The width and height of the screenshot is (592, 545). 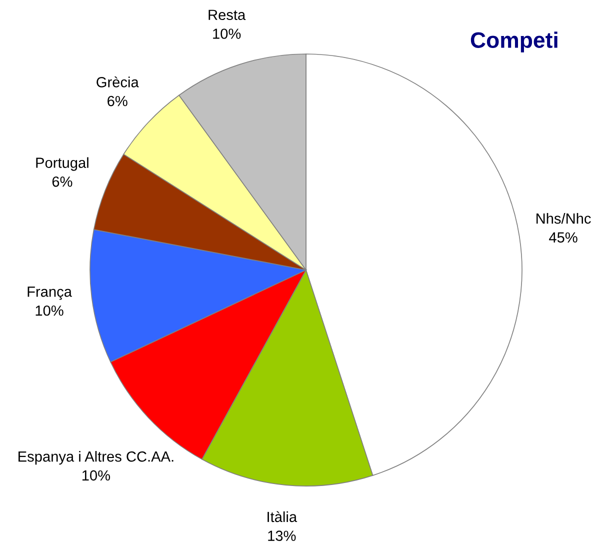 I want to click on data-label: 45%, so click(x=563, y=237).